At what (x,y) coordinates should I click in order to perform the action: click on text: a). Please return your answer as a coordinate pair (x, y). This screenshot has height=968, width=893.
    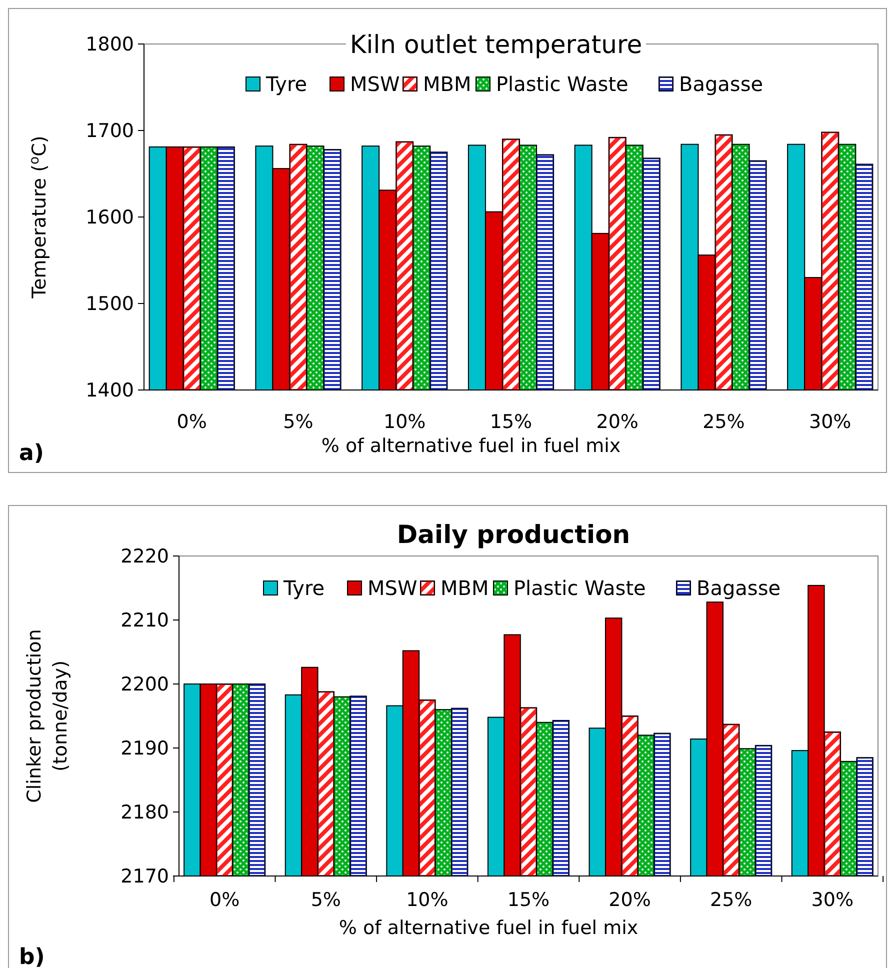
    Looking at the image, I should click on (31, 453).